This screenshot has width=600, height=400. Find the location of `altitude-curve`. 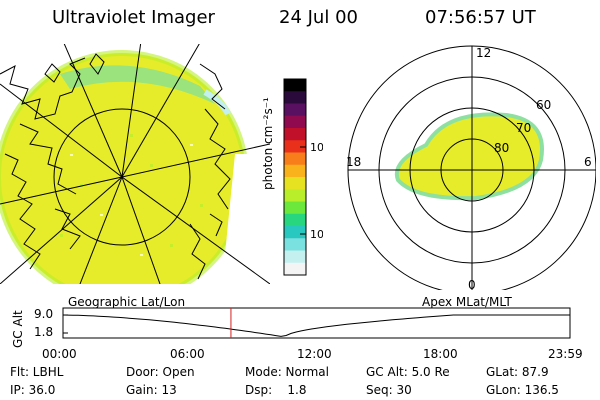

altitude-curve is located at coordinates (316, 325).